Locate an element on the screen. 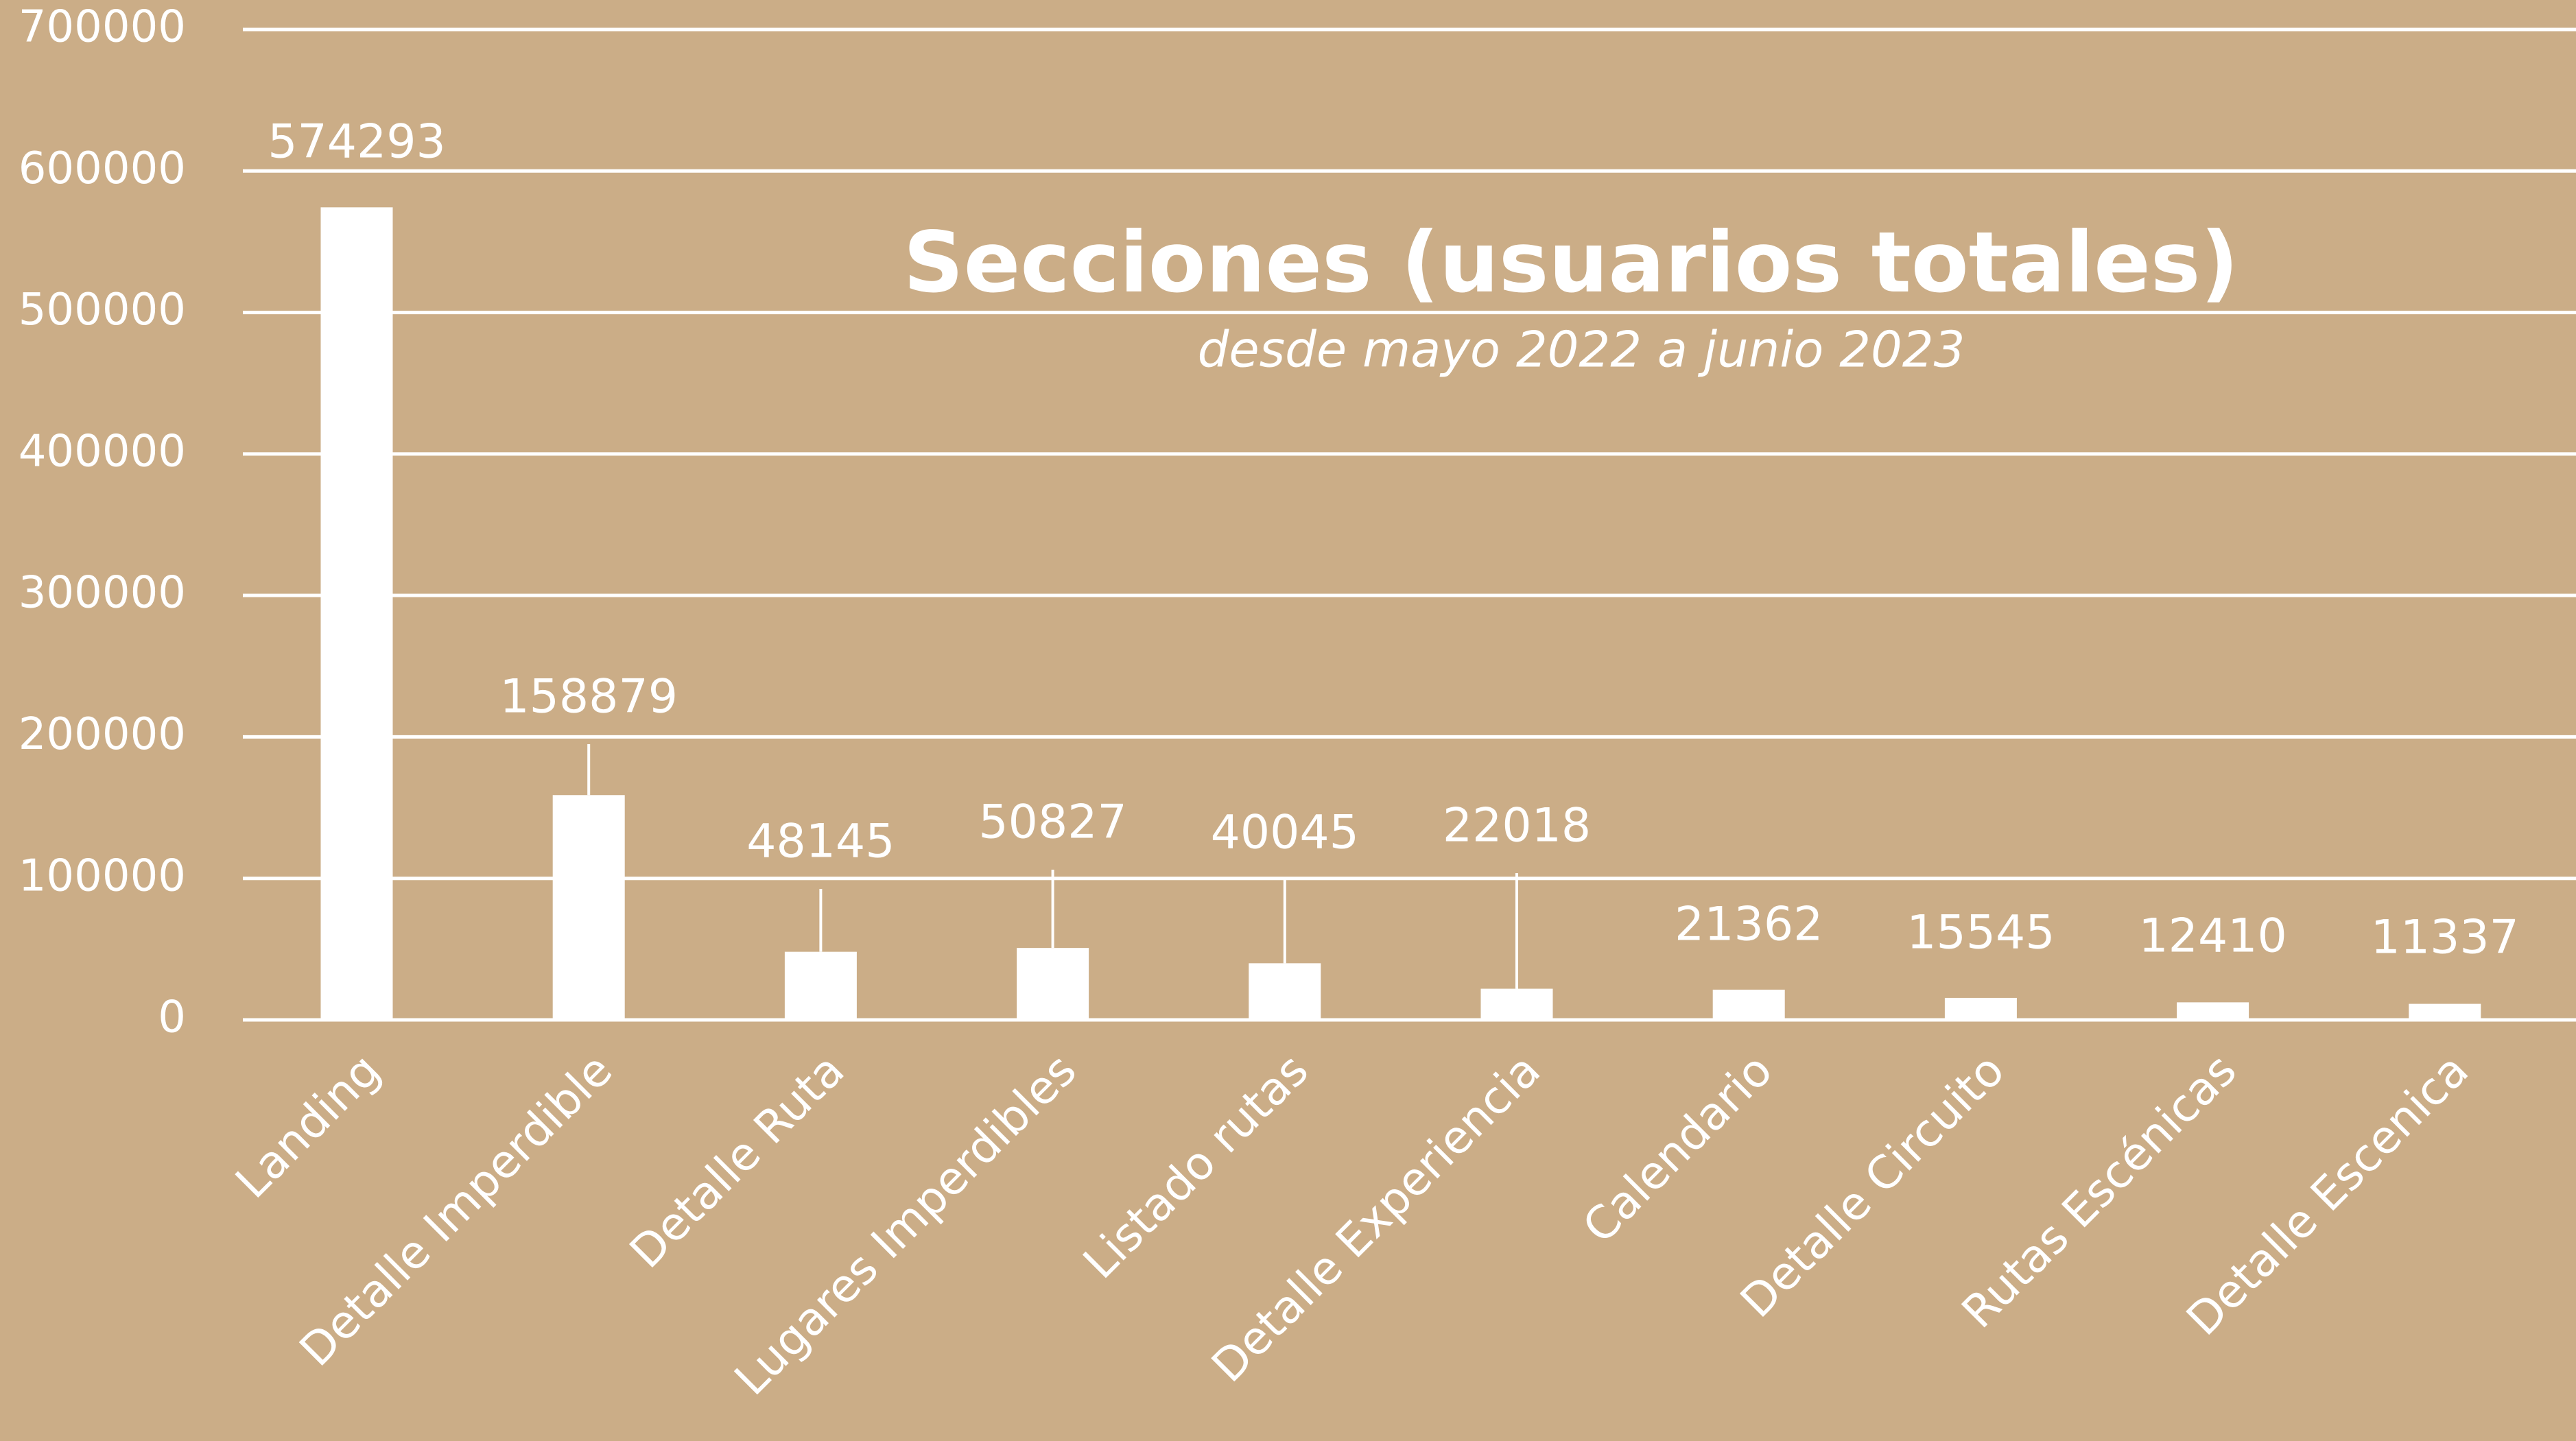 The height and width of the screenshot is (1441, 2576). data-label: 574293 is located at coordinates (357, 142).